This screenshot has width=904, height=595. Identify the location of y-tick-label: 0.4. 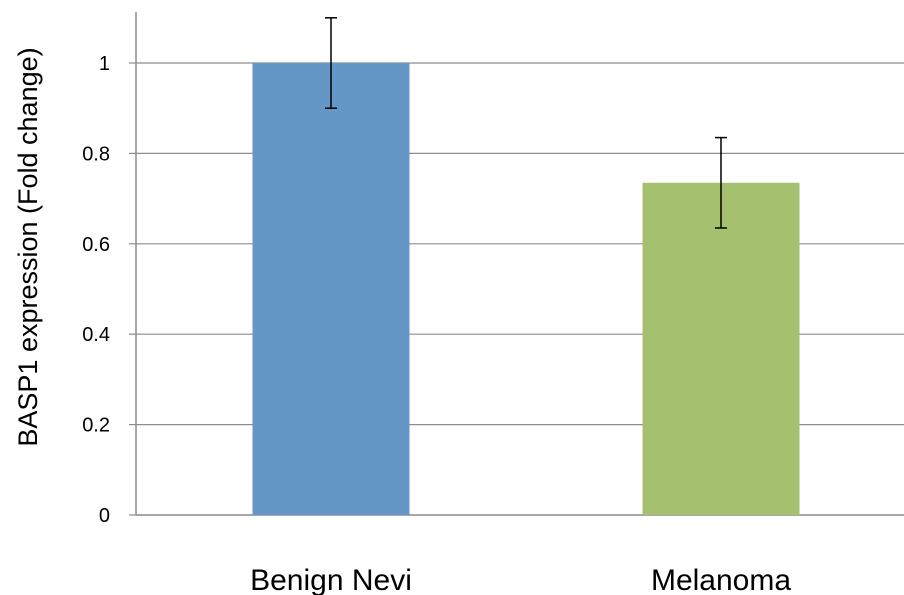
(96, 335).